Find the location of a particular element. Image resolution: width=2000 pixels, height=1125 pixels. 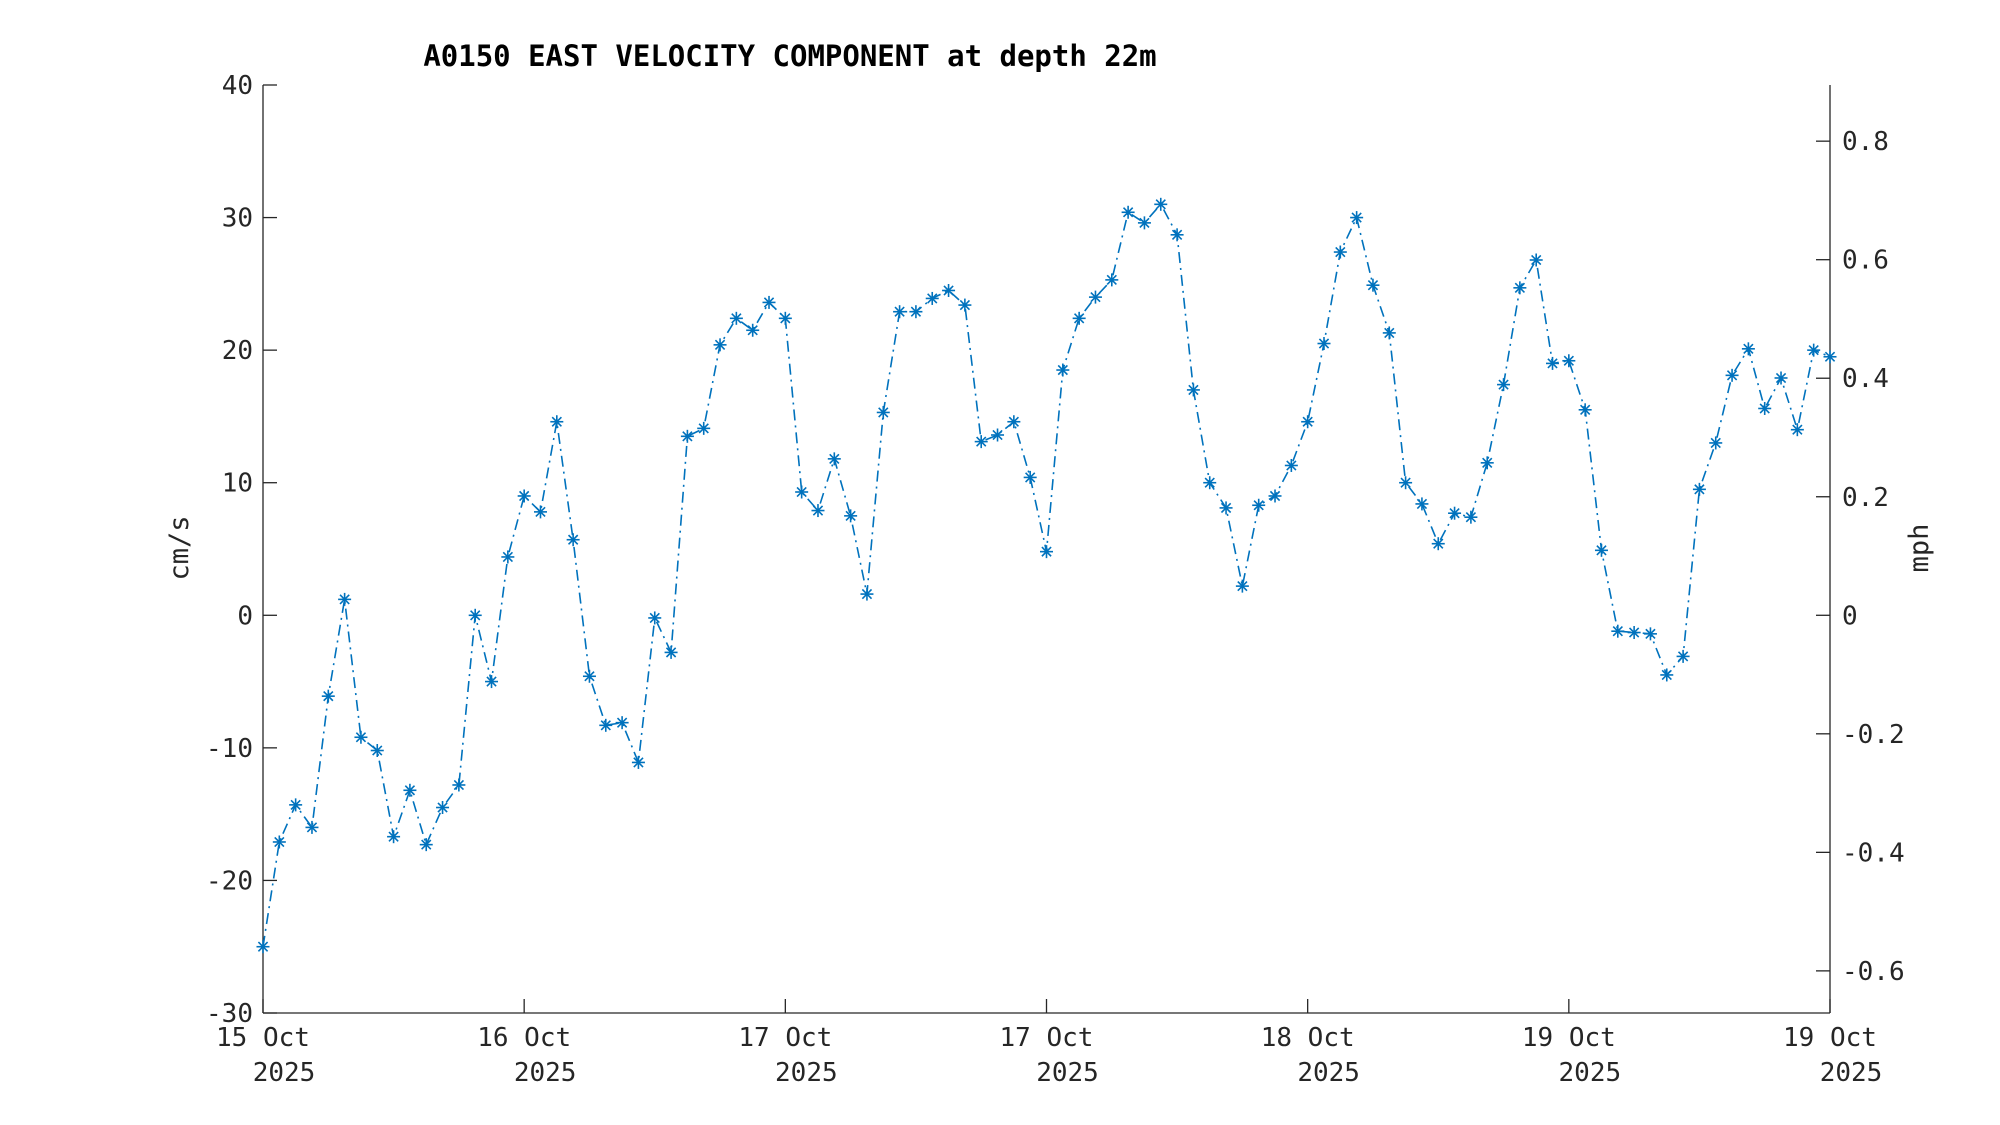

y-tick-label-right: 0.6 is located at coordinates (1865, 261).